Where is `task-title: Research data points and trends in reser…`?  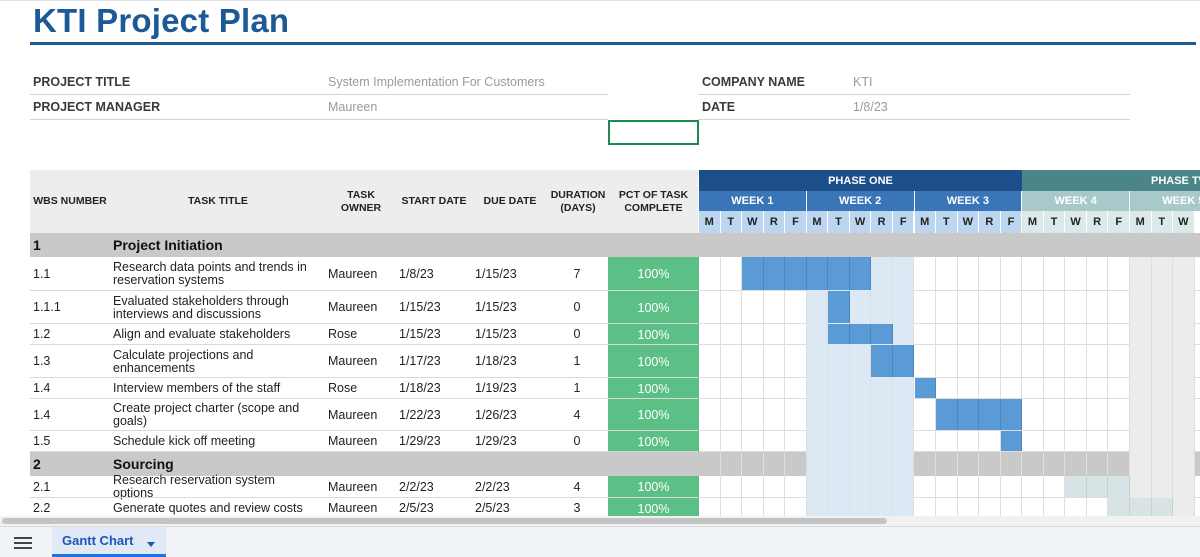
task-title: Research data points and trends in reser… is located at coordinates (210, 273).